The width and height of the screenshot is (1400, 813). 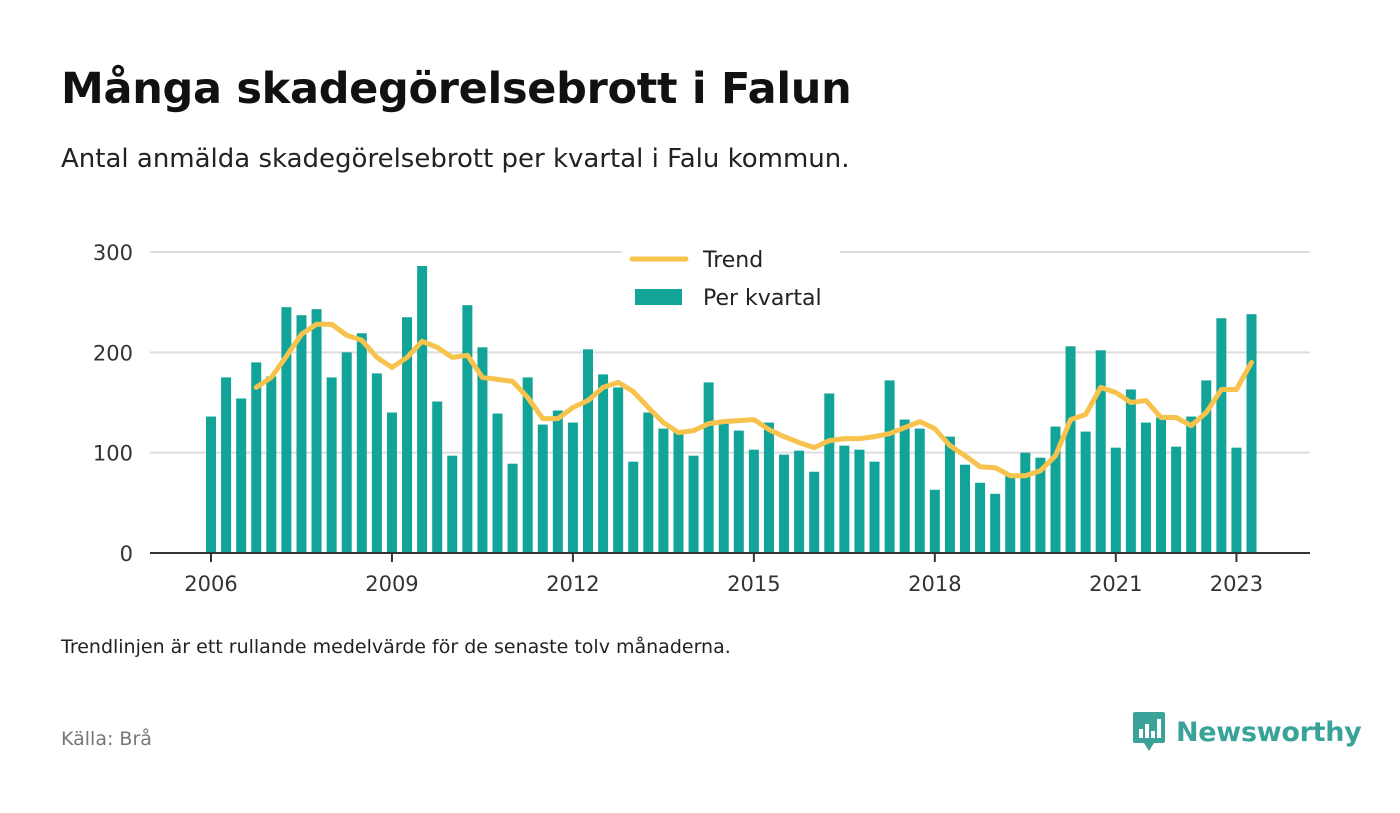 What do you see at coordinates (113, 253) in the screenshot?
I see `y-tick-label: 300` at bounding box center [113, 253].